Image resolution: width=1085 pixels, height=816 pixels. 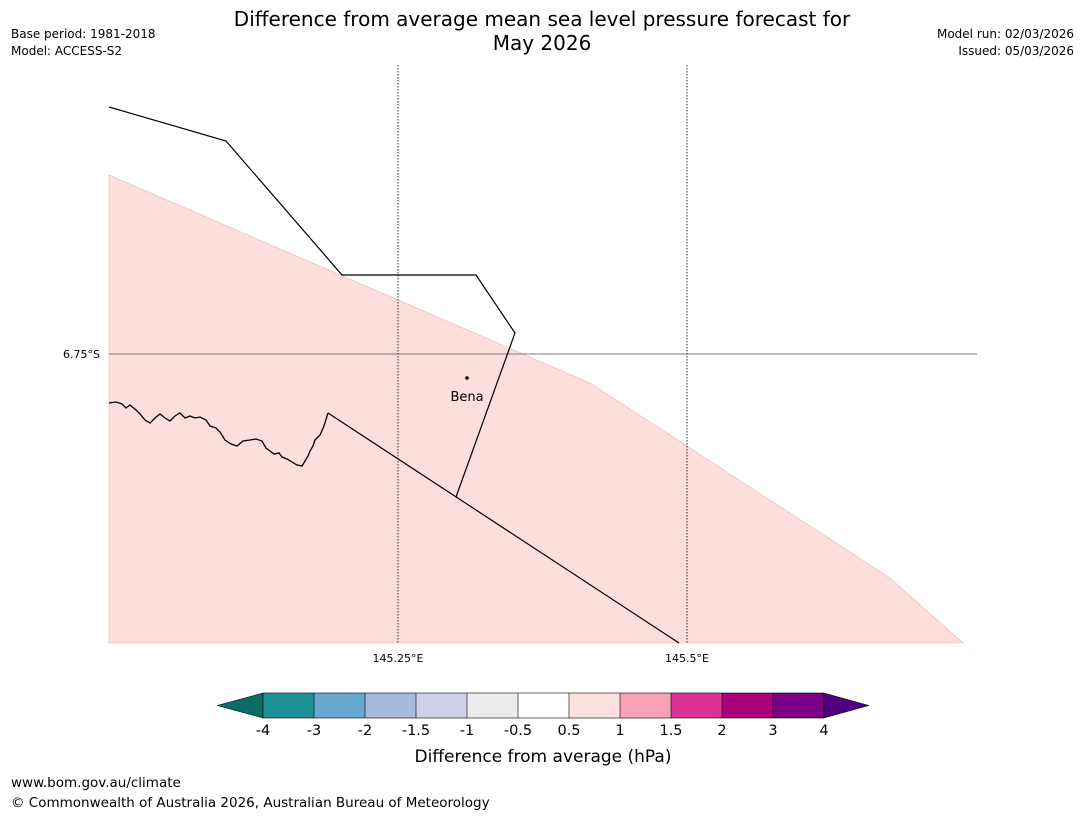 What do you see at coordinates (1005, 43) in the screenshot?
I see `run-info: Model run: 02/03/2026 Issued: 05/03/2026` at bounding box center [1005, 43].